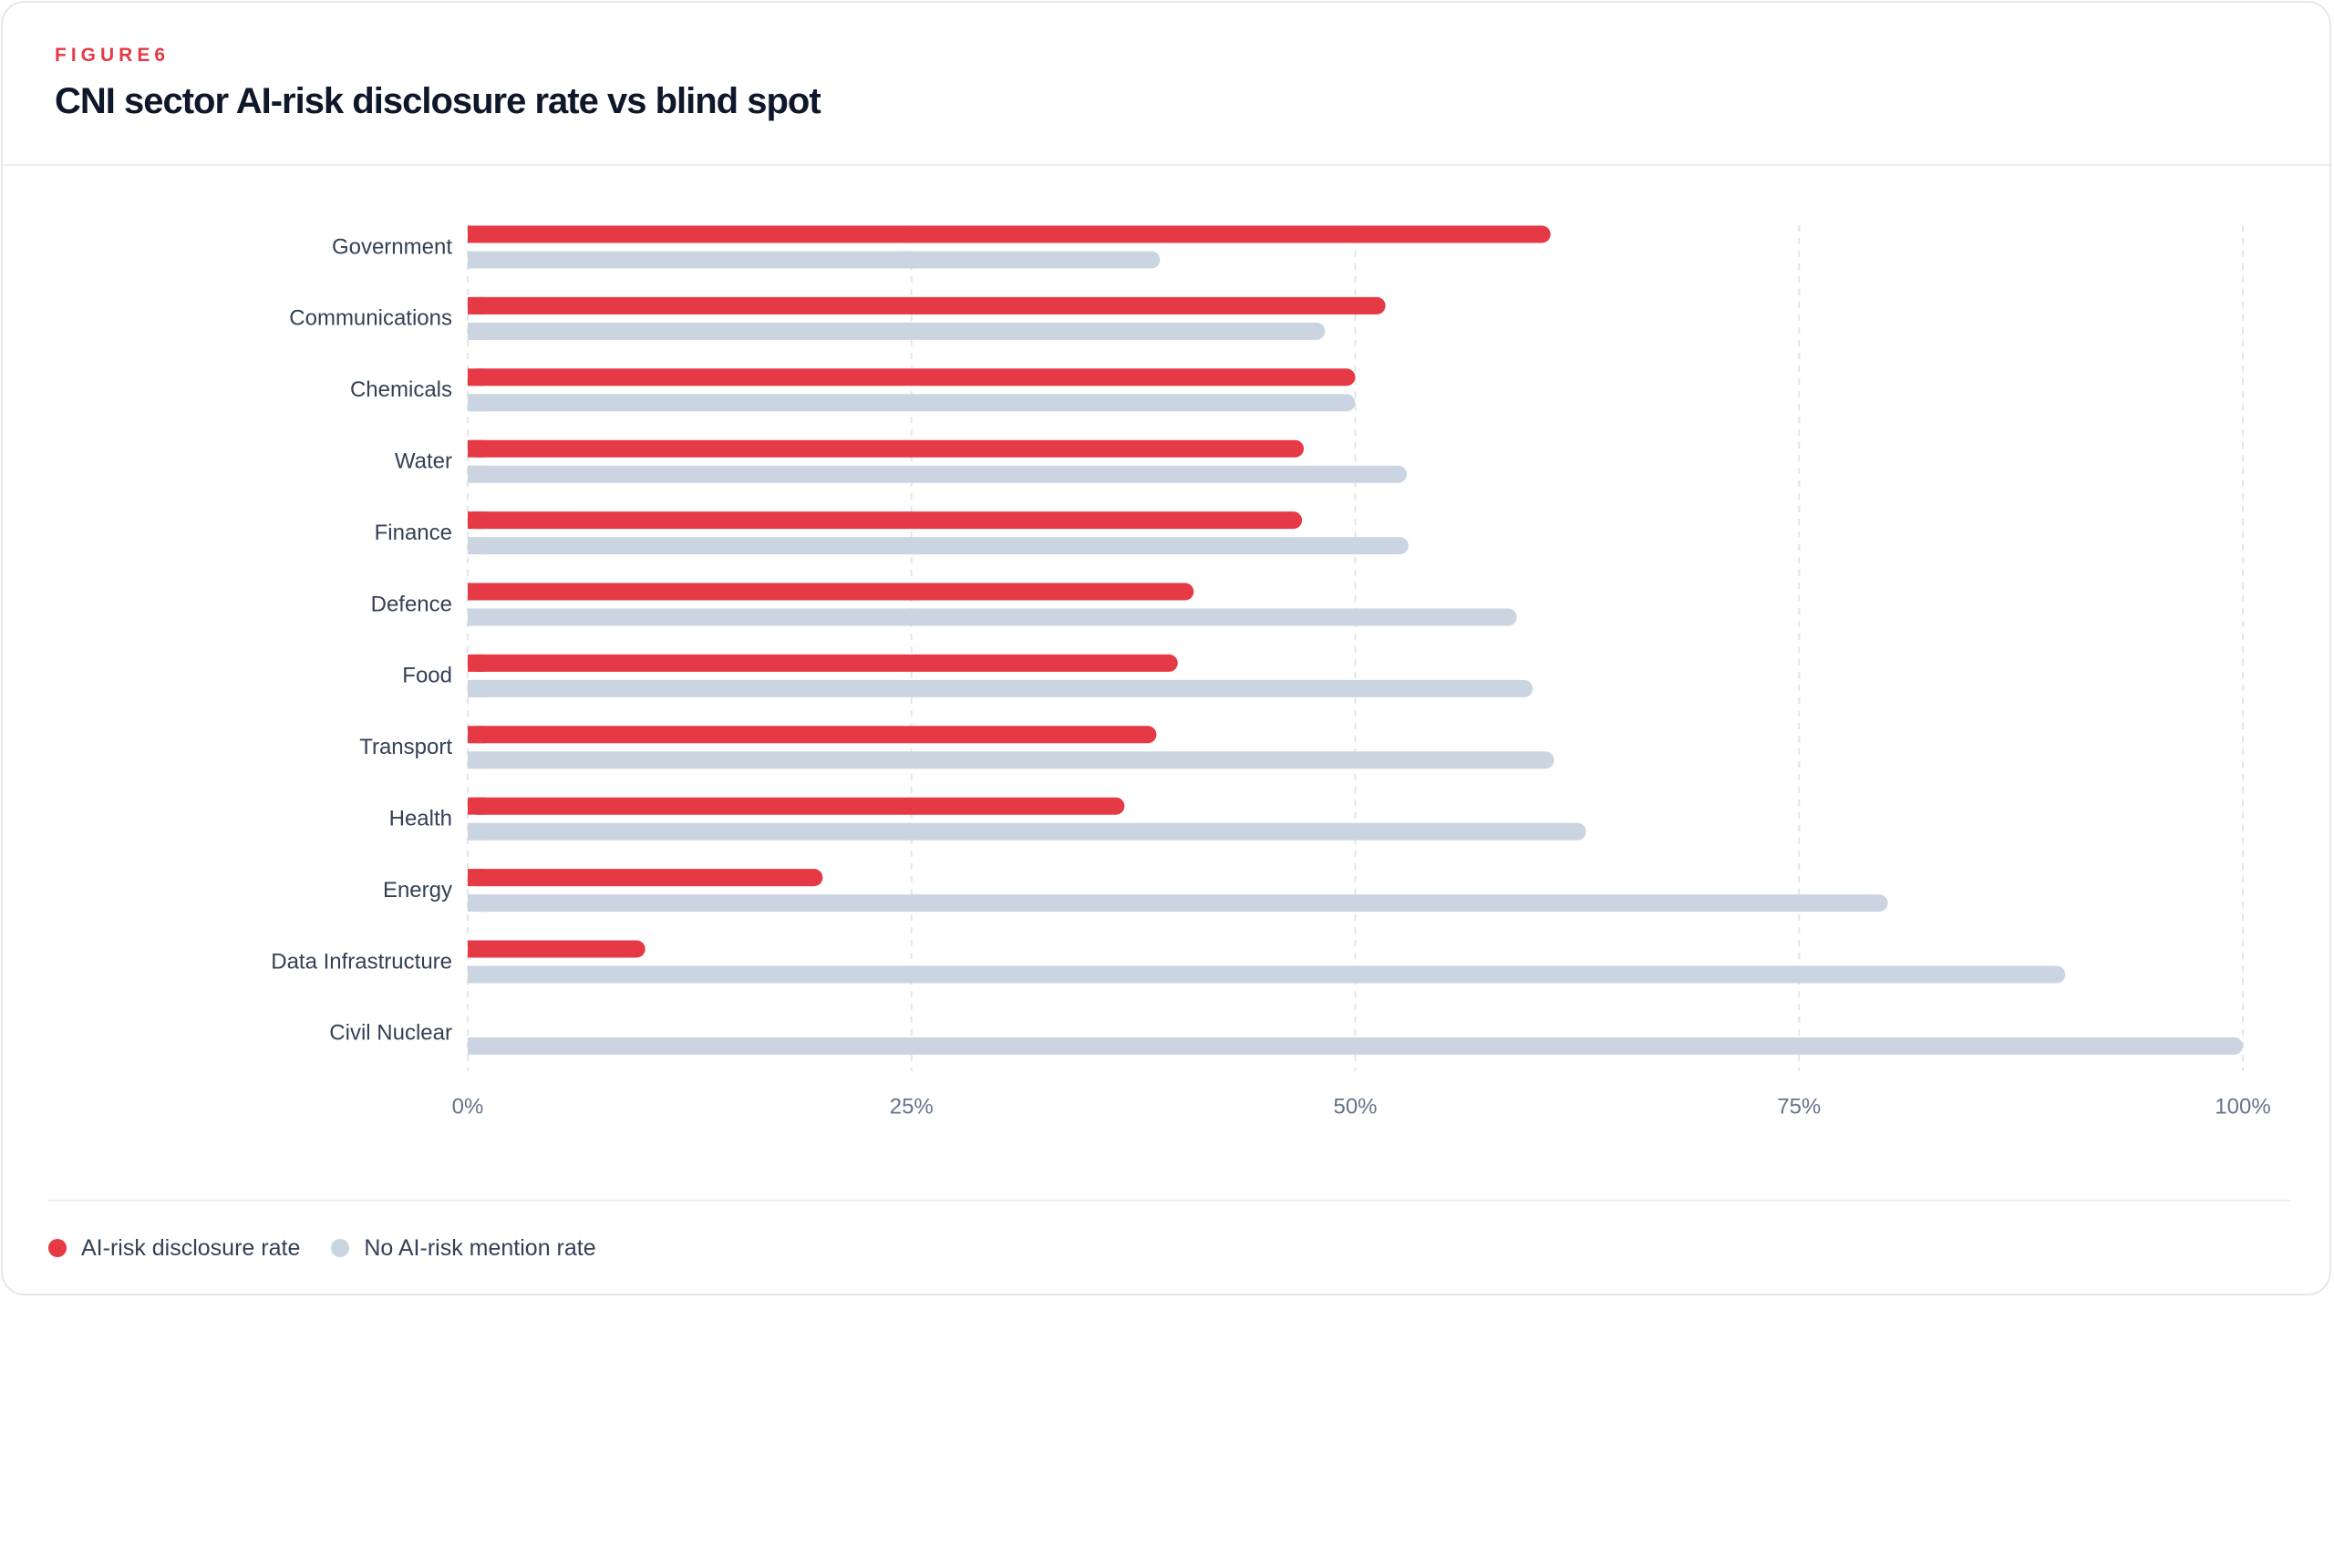 Image resolution: width=2334 pixels, height=1568 pixels. Describe the element at coordinates (912, 1106) in the screenshot. I see `x-tick-label: 25%` at that location.